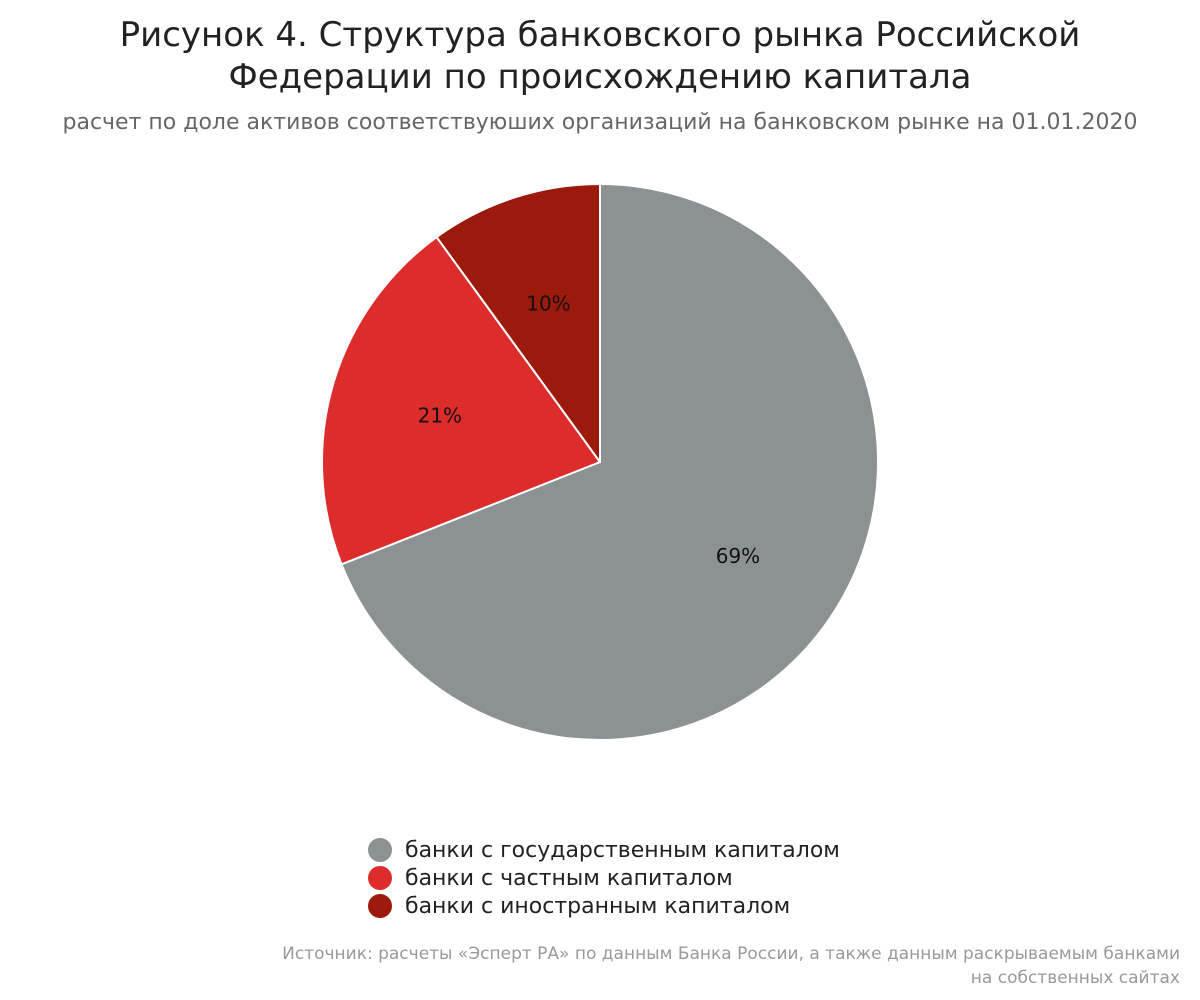 This screenshot has width=1200, height=1000. Describe the element at coordinates (380, 878) in the screenshot. I see `legend-swatch-private` at that location.